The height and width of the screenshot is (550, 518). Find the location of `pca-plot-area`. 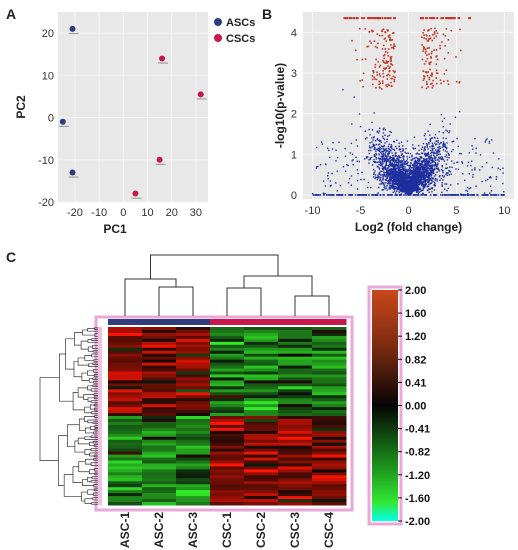

pca-plot-area is located at coordinates (133, 107).